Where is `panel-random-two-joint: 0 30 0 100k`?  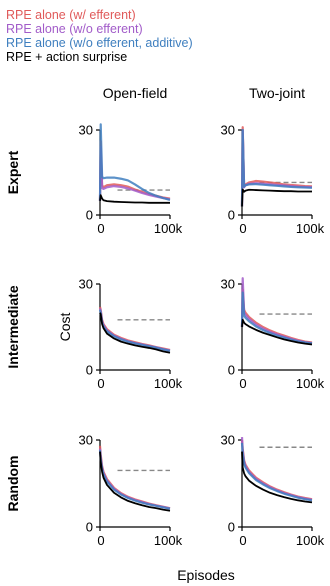
panel-random-two-joint: 0 30 0 100k is located at coordinates (273, 491).